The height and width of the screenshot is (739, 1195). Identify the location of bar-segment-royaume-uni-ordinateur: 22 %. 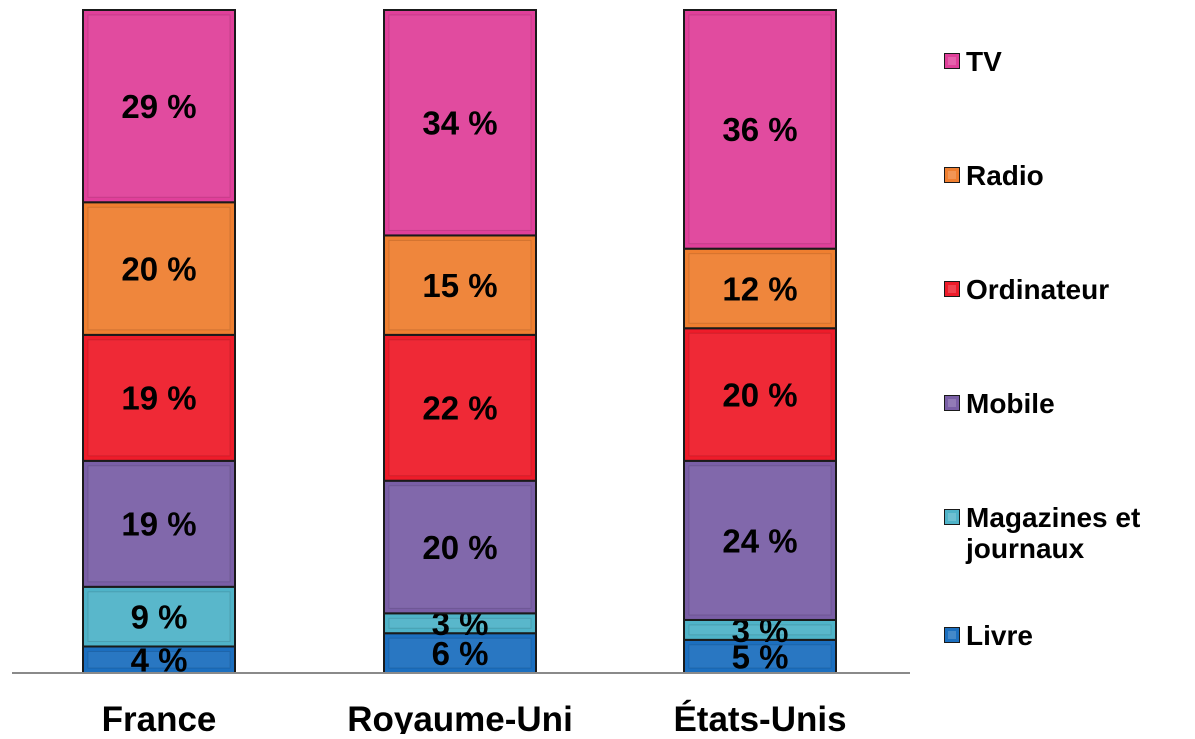
(460, 407).